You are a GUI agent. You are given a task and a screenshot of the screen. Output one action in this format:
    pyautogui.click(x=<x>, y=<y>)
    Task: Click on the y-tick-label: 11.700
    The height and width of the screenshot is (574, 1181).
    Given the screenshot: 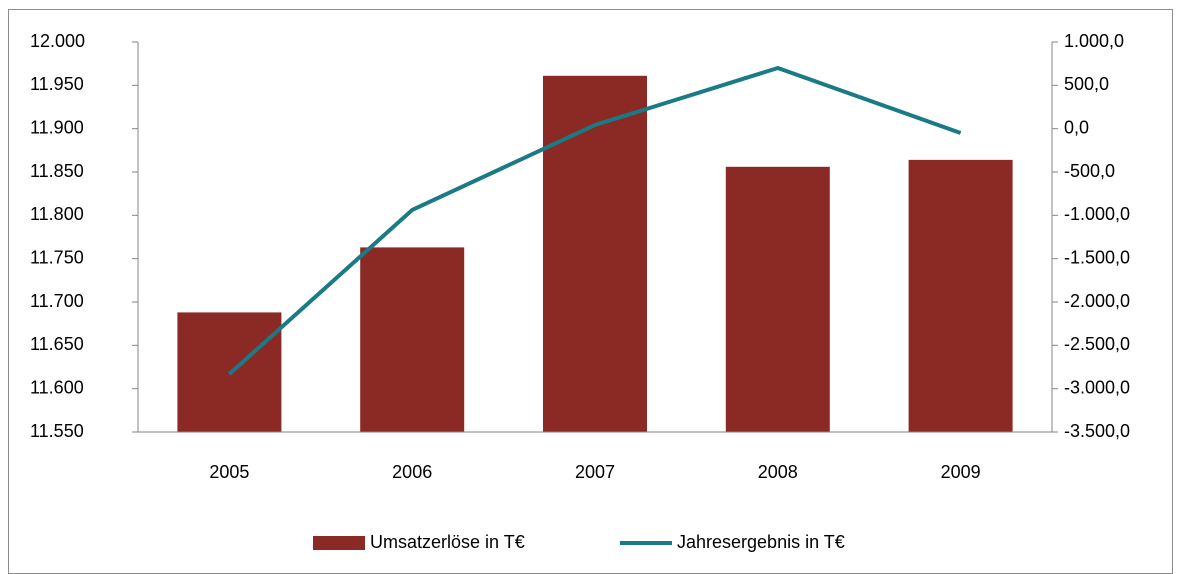 What is the action you would take?
    pyautogui.click(x=57, y=301)
    